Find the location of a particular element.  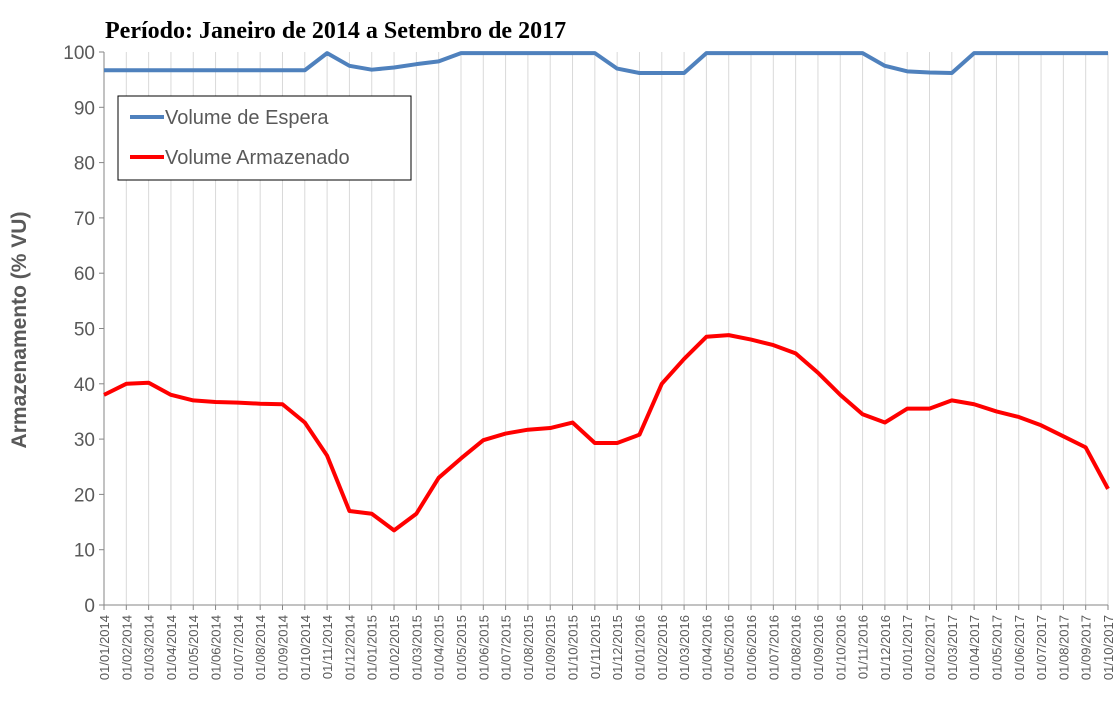

x-tick-label: 01/11/2014 is located at coordinates (327, 647).